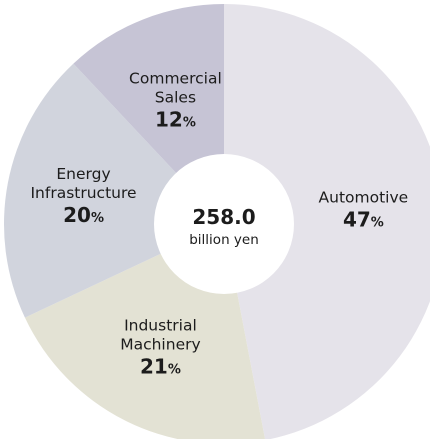  What do you see at coordinates (160, 345) in the screenshot?
I see `slice-label-line: Machinery` at bounding box center [160, 345].